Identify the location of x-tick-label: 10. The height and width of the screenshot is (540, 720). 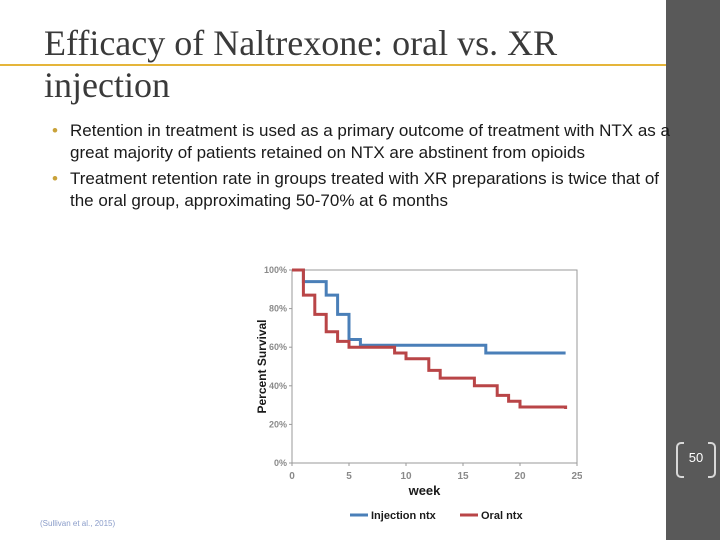
(406, 476).